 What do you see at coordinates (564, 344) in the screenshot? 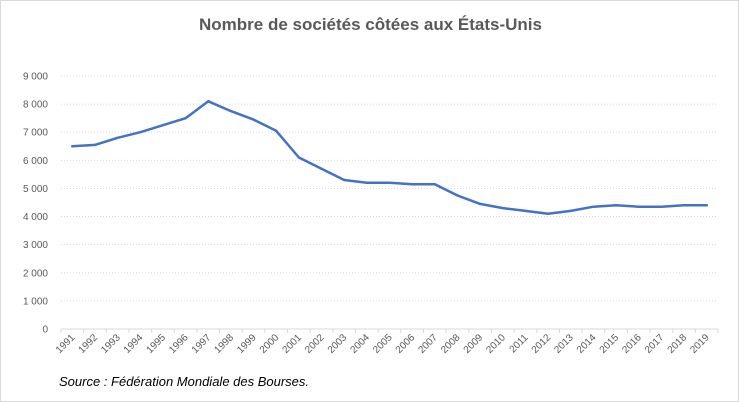
I see `x-tick-label: 2013` at bounding box center [564, 344].